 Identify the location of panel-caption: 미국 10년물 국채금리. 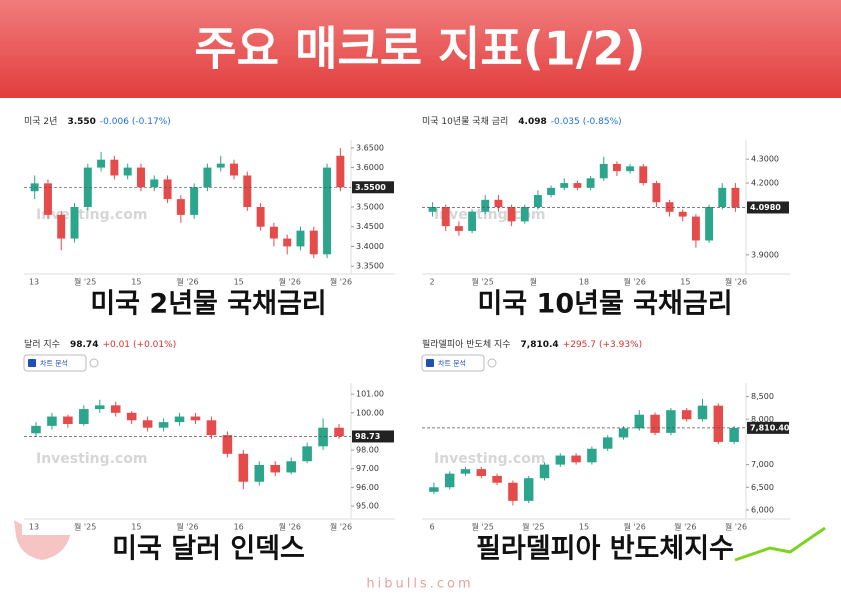
(604, 304).